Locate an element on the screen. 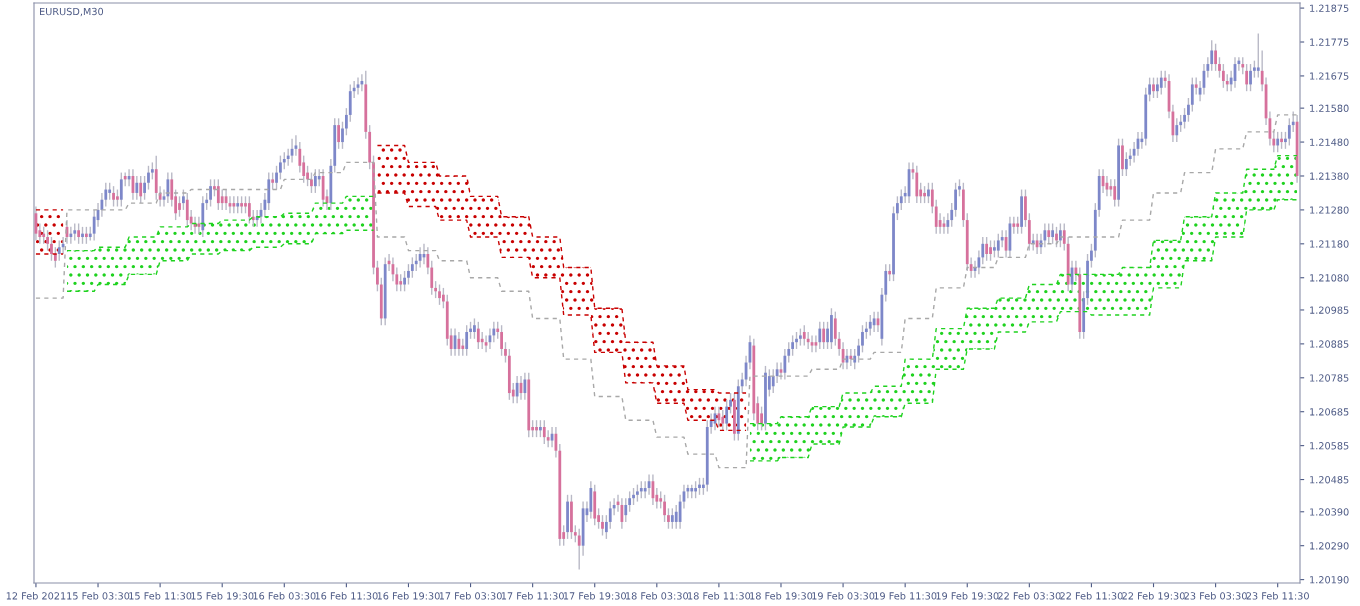 This screenshot has width=1360, height=606. x-tick-label: 15 Feb 11:30 is located at coordinates (160, 596).